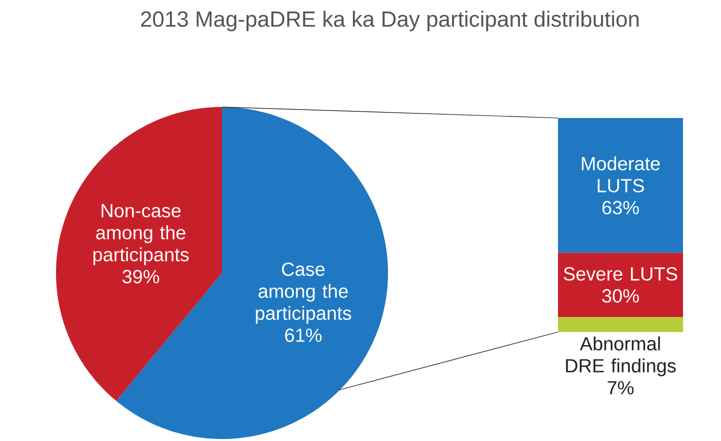 The image size is (721, 441). What do you see at coordinates (620, 296) in the screenshot?
I see `data-label: 30%` at bounding box center [620, 296].